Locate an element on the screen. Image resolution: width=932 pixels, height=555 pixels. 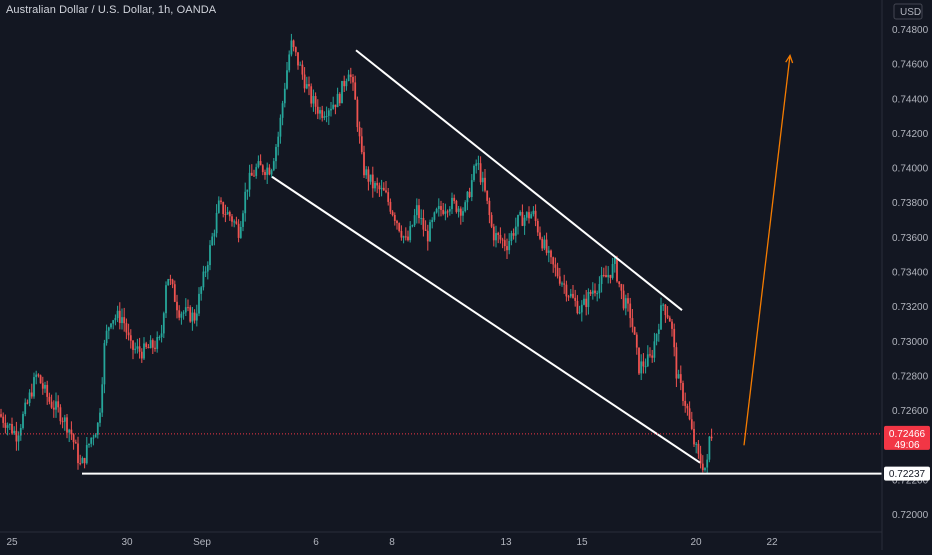
y-tick-label: 0.74000 is located at coordinates (910, 169).